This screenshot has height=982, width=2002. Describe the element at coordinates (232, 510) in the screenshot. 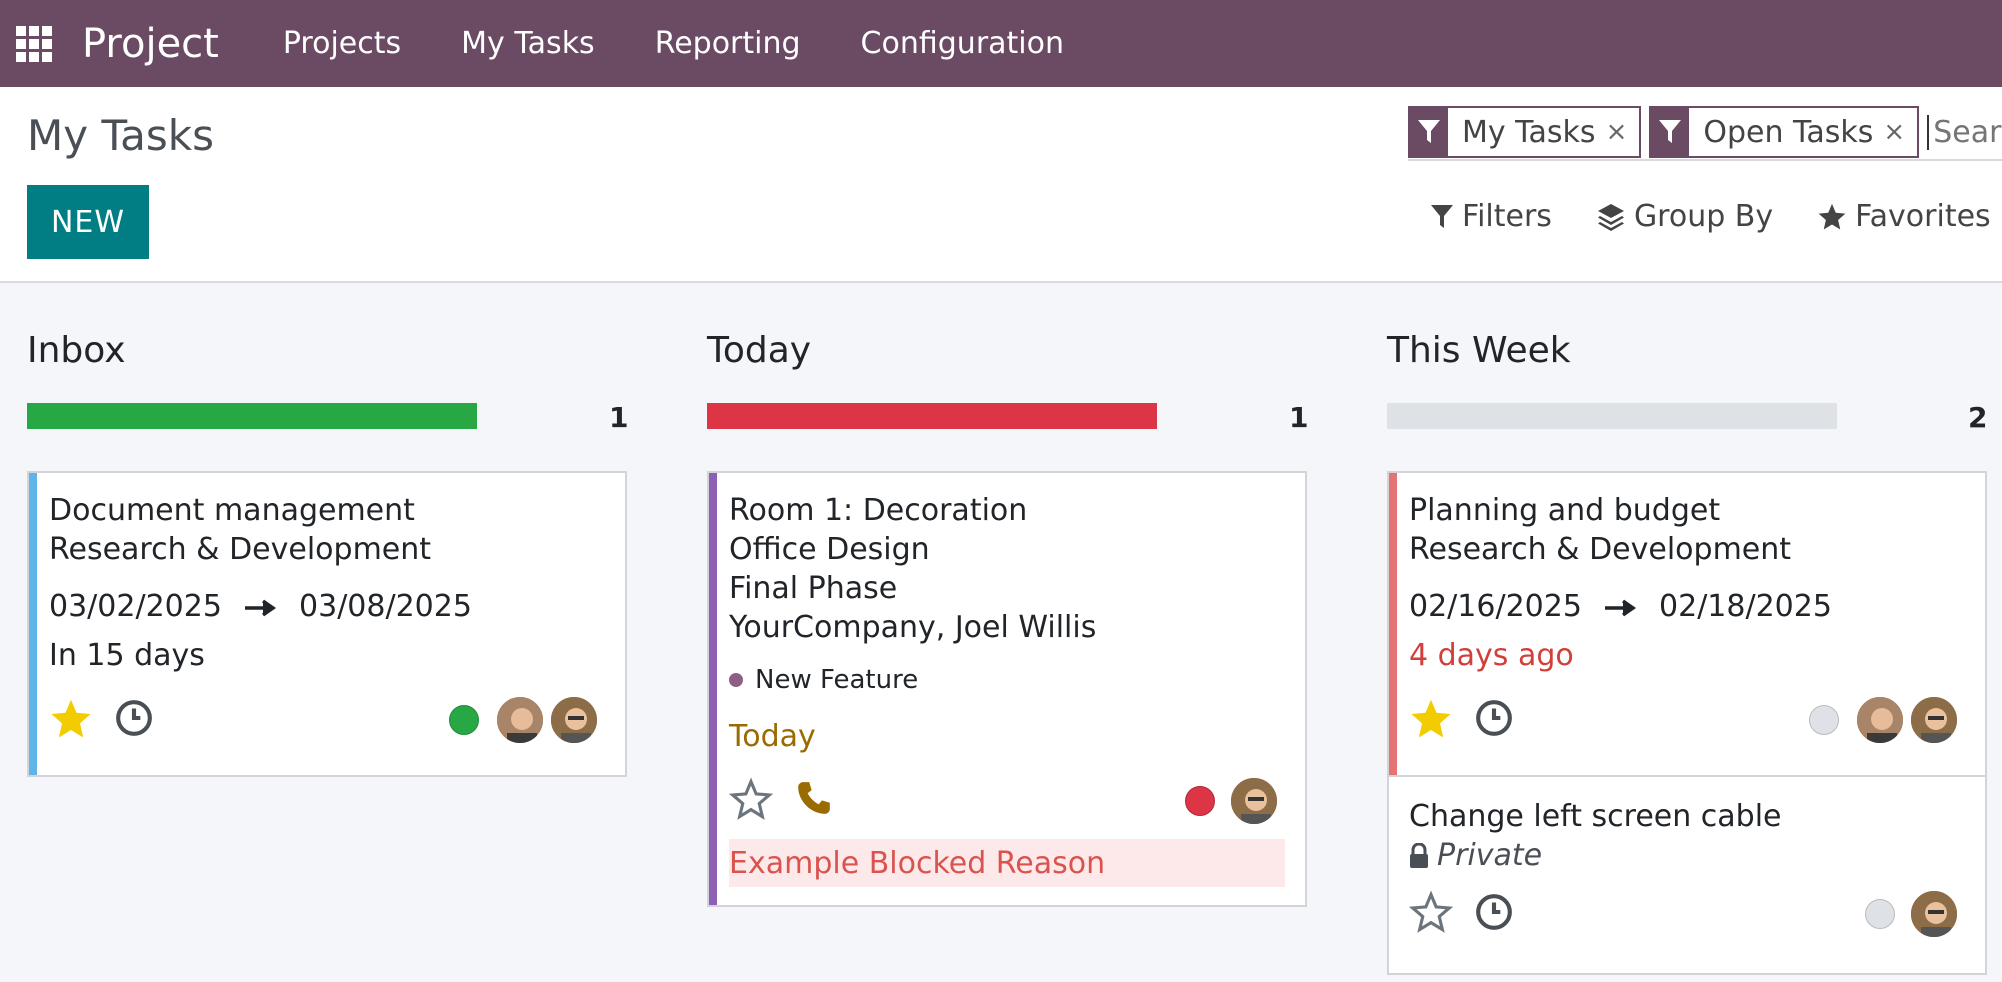

I see `task-name: Document management` at that location.